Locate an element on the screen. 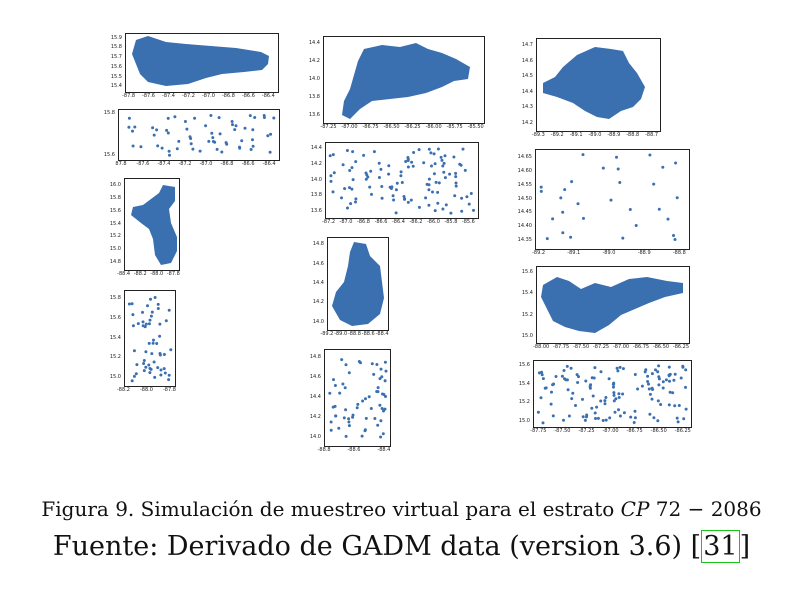 This screenshot has width=803, height=600. x-tick-label: -86.4 is located at coordinates (268, 96).